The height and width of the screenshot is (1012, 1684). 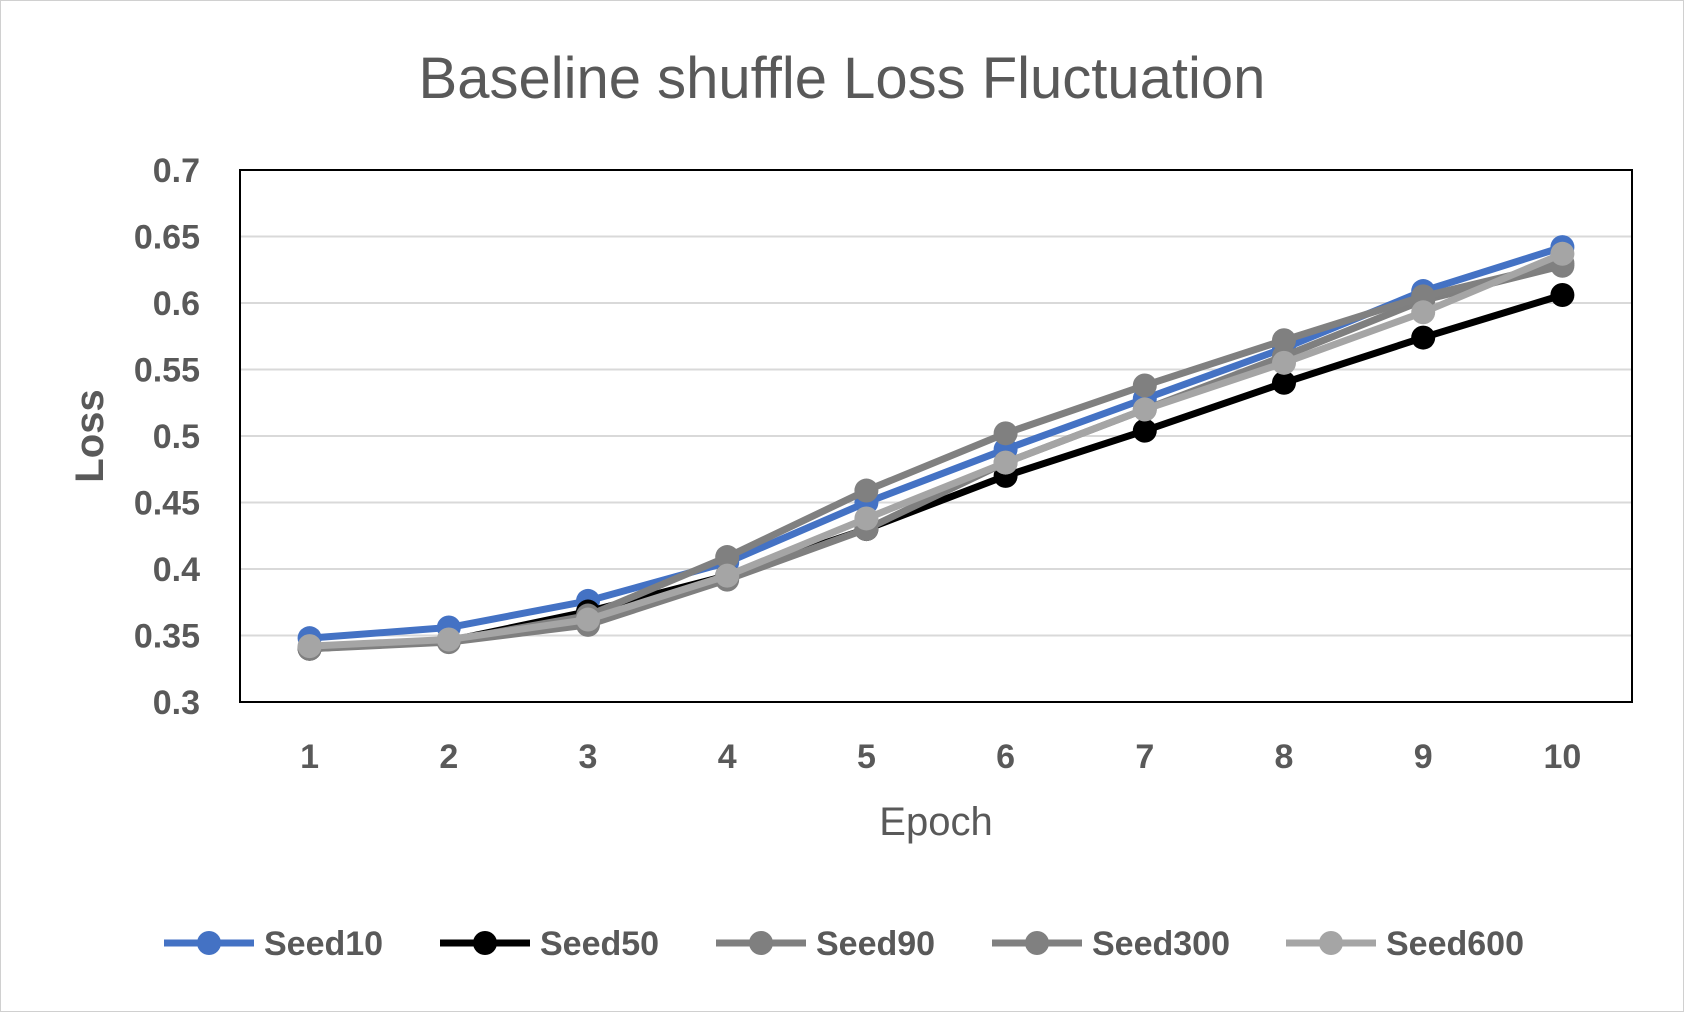 What do you see at coordinates (1284, 757) in the screenshot?
I see `x-tick-label: 8` at bounding box center [1284, 757].